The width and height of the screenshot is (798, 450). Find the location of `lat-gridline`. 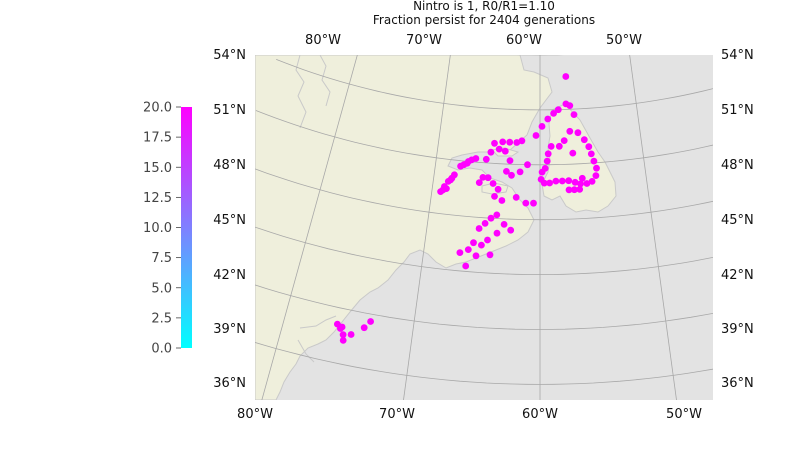

lat-gridline is located at coordinates (540, 55).